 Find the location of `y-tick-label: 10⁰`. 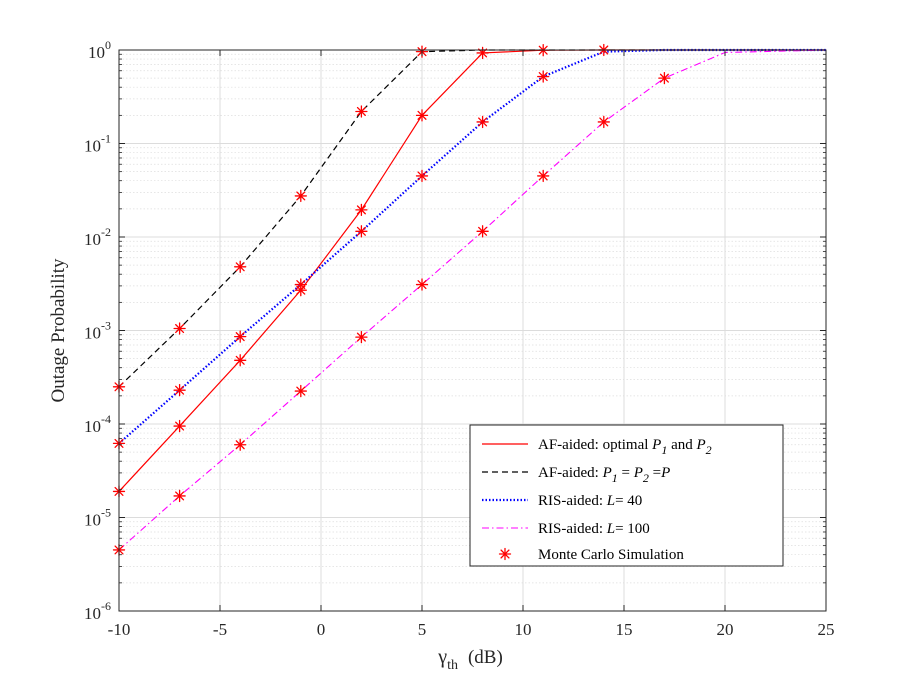

y-tick-label: 10⁰ is located at coordinates (99, 50).